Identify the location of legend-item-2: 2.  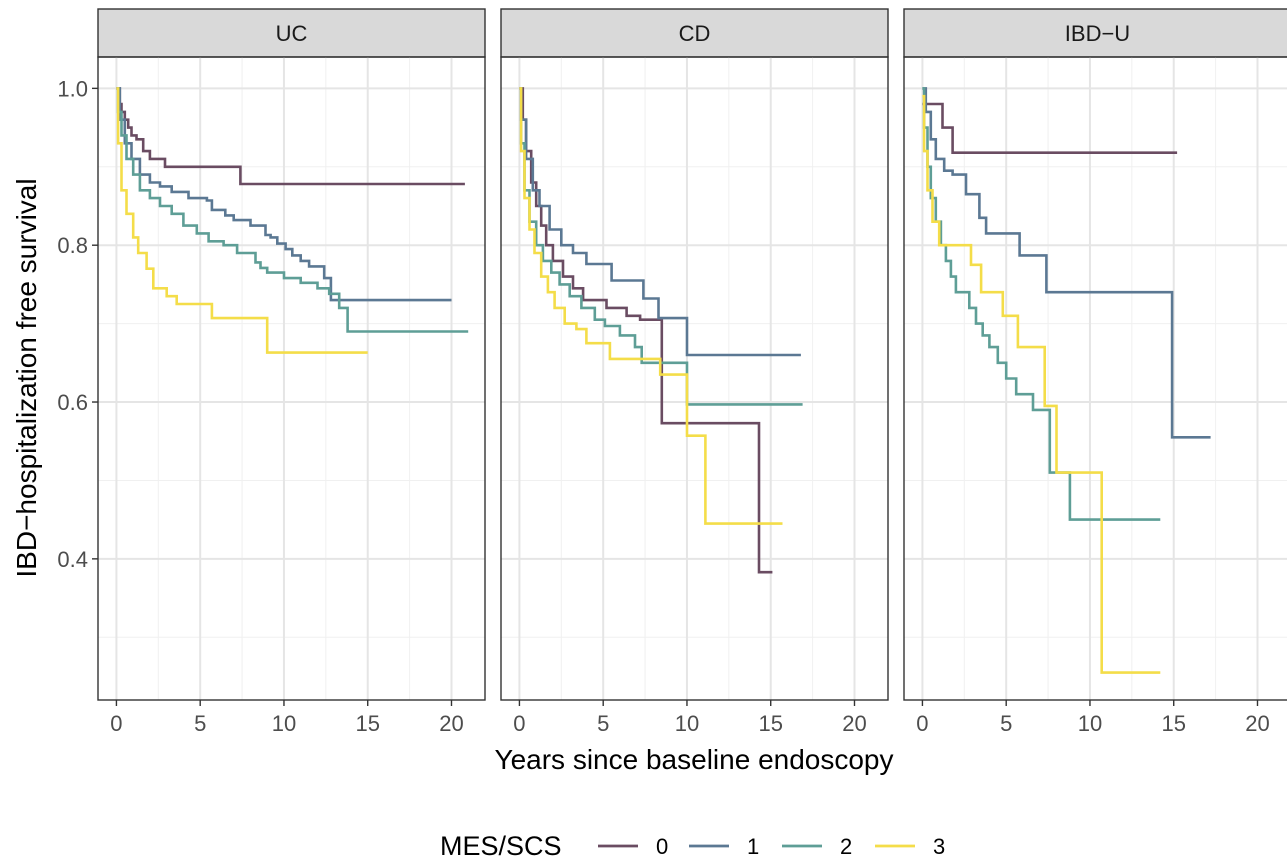
(817, 846).